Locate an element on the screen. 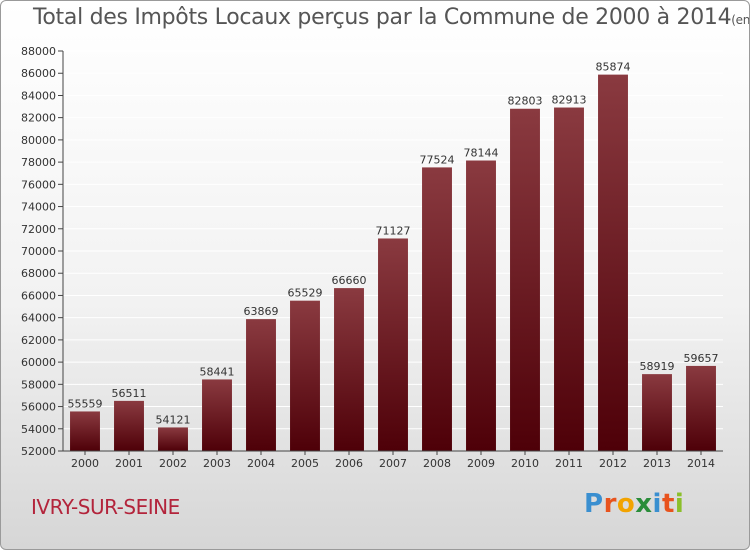  bar-2013 is located at coordinates (657, 412).